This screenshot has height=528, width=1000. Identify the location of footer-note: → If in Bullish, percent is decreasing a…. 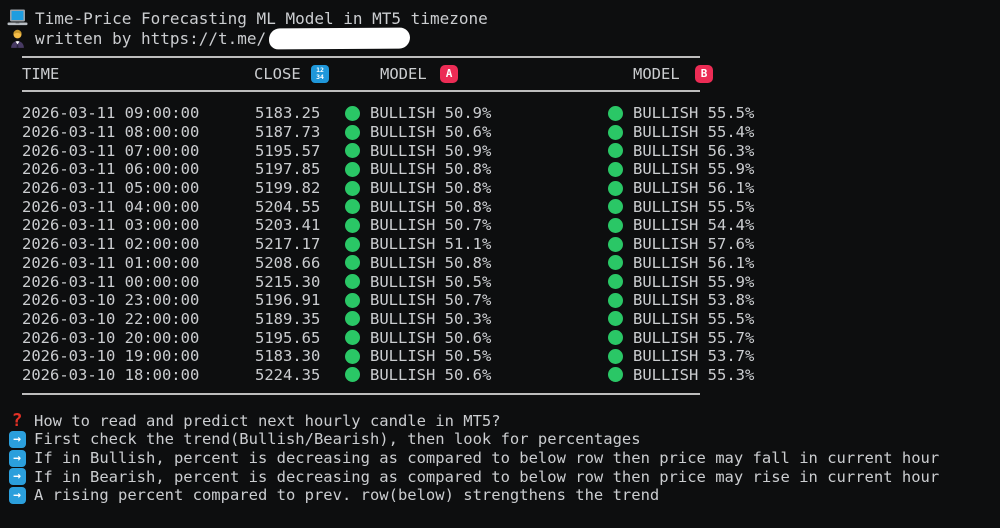
(503, 458).